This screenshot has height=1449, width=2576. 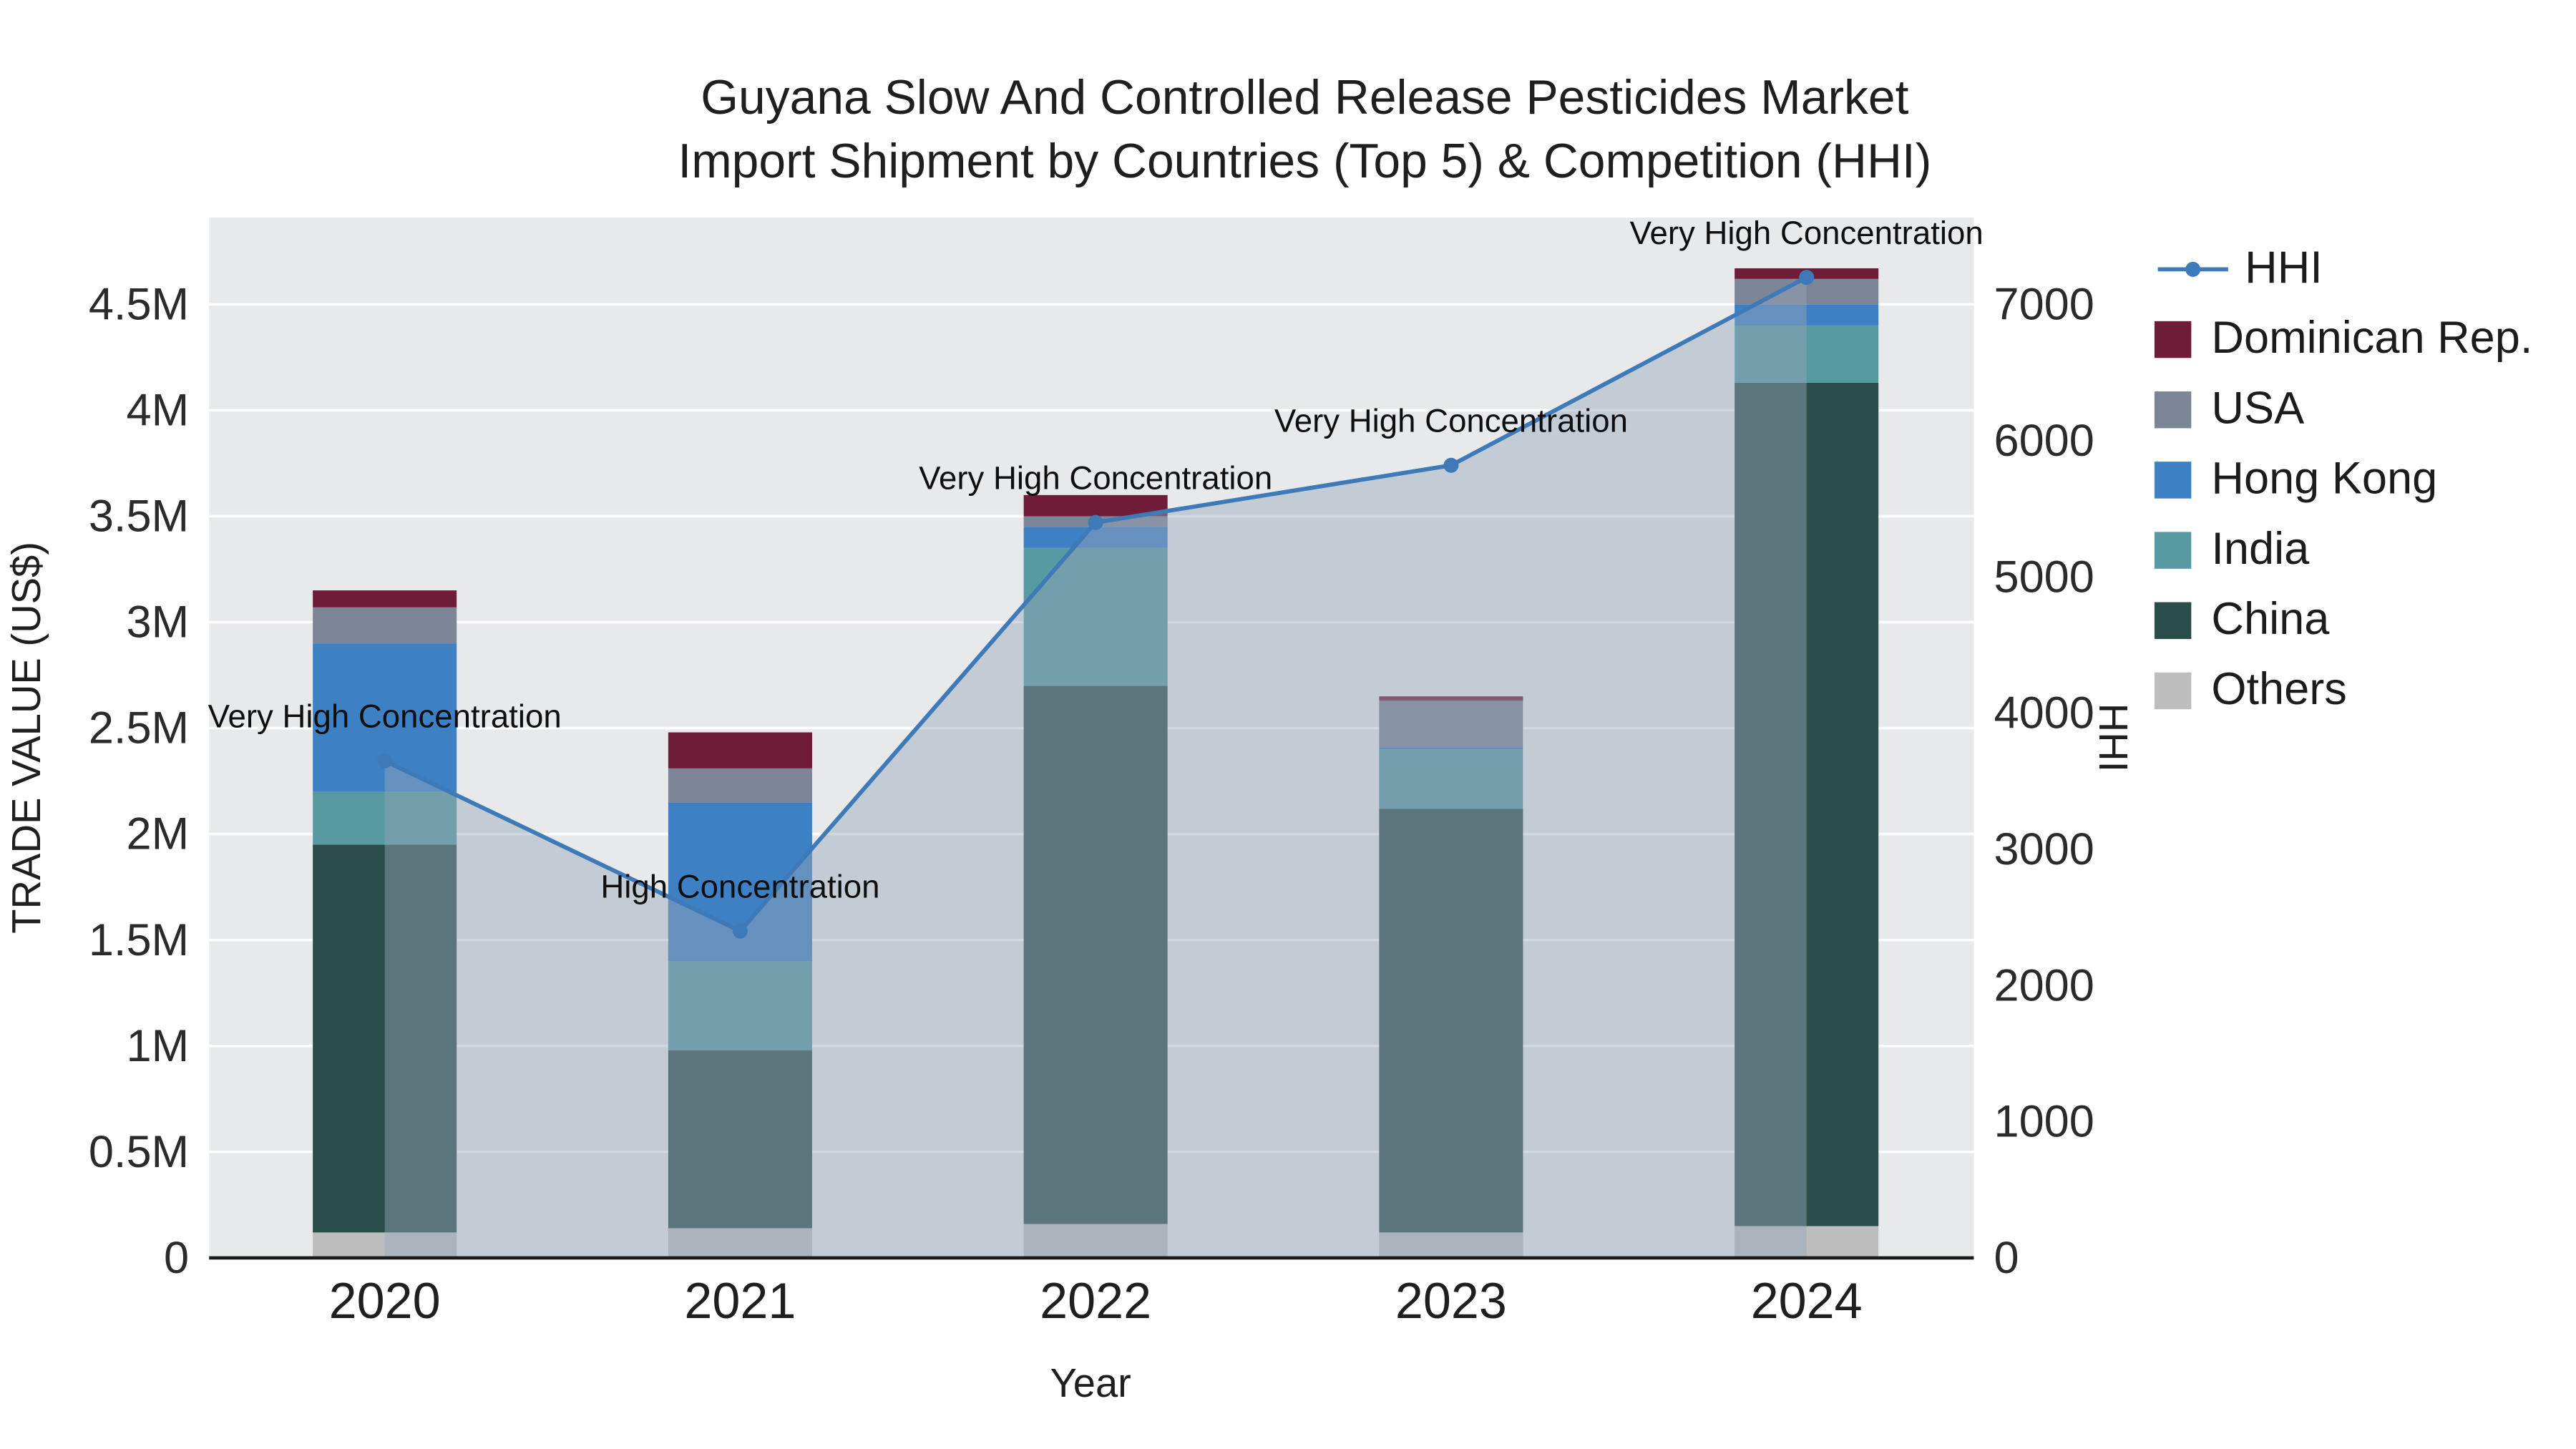 I want to click on annotation-2021: High Concentration, so click(x=739, y=886).